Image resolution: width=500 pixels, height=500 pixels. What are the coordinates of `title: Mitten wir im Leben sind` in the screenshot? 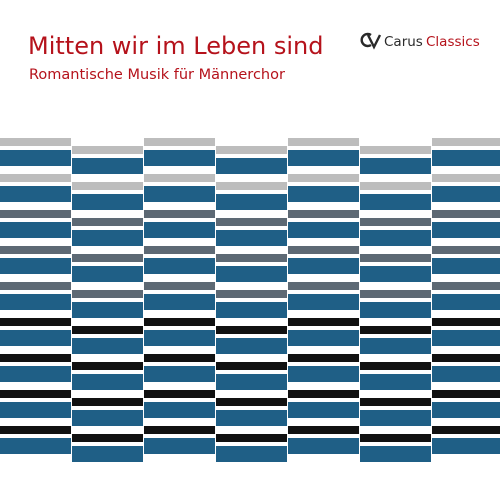 It's located at (175, 46).